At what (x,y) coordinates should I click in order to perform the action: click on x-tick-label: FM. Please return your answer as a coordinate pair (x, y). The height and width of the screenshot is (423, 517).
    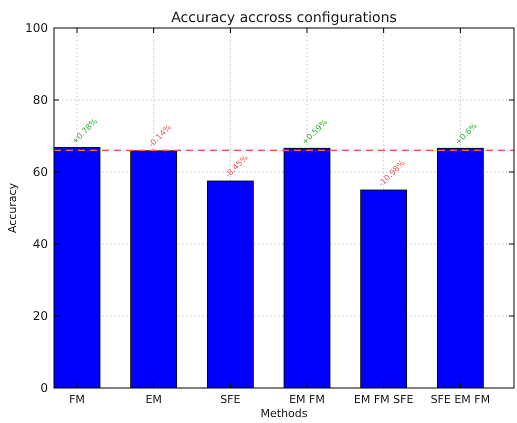
    Looking at the image, I should click on (77, 399).